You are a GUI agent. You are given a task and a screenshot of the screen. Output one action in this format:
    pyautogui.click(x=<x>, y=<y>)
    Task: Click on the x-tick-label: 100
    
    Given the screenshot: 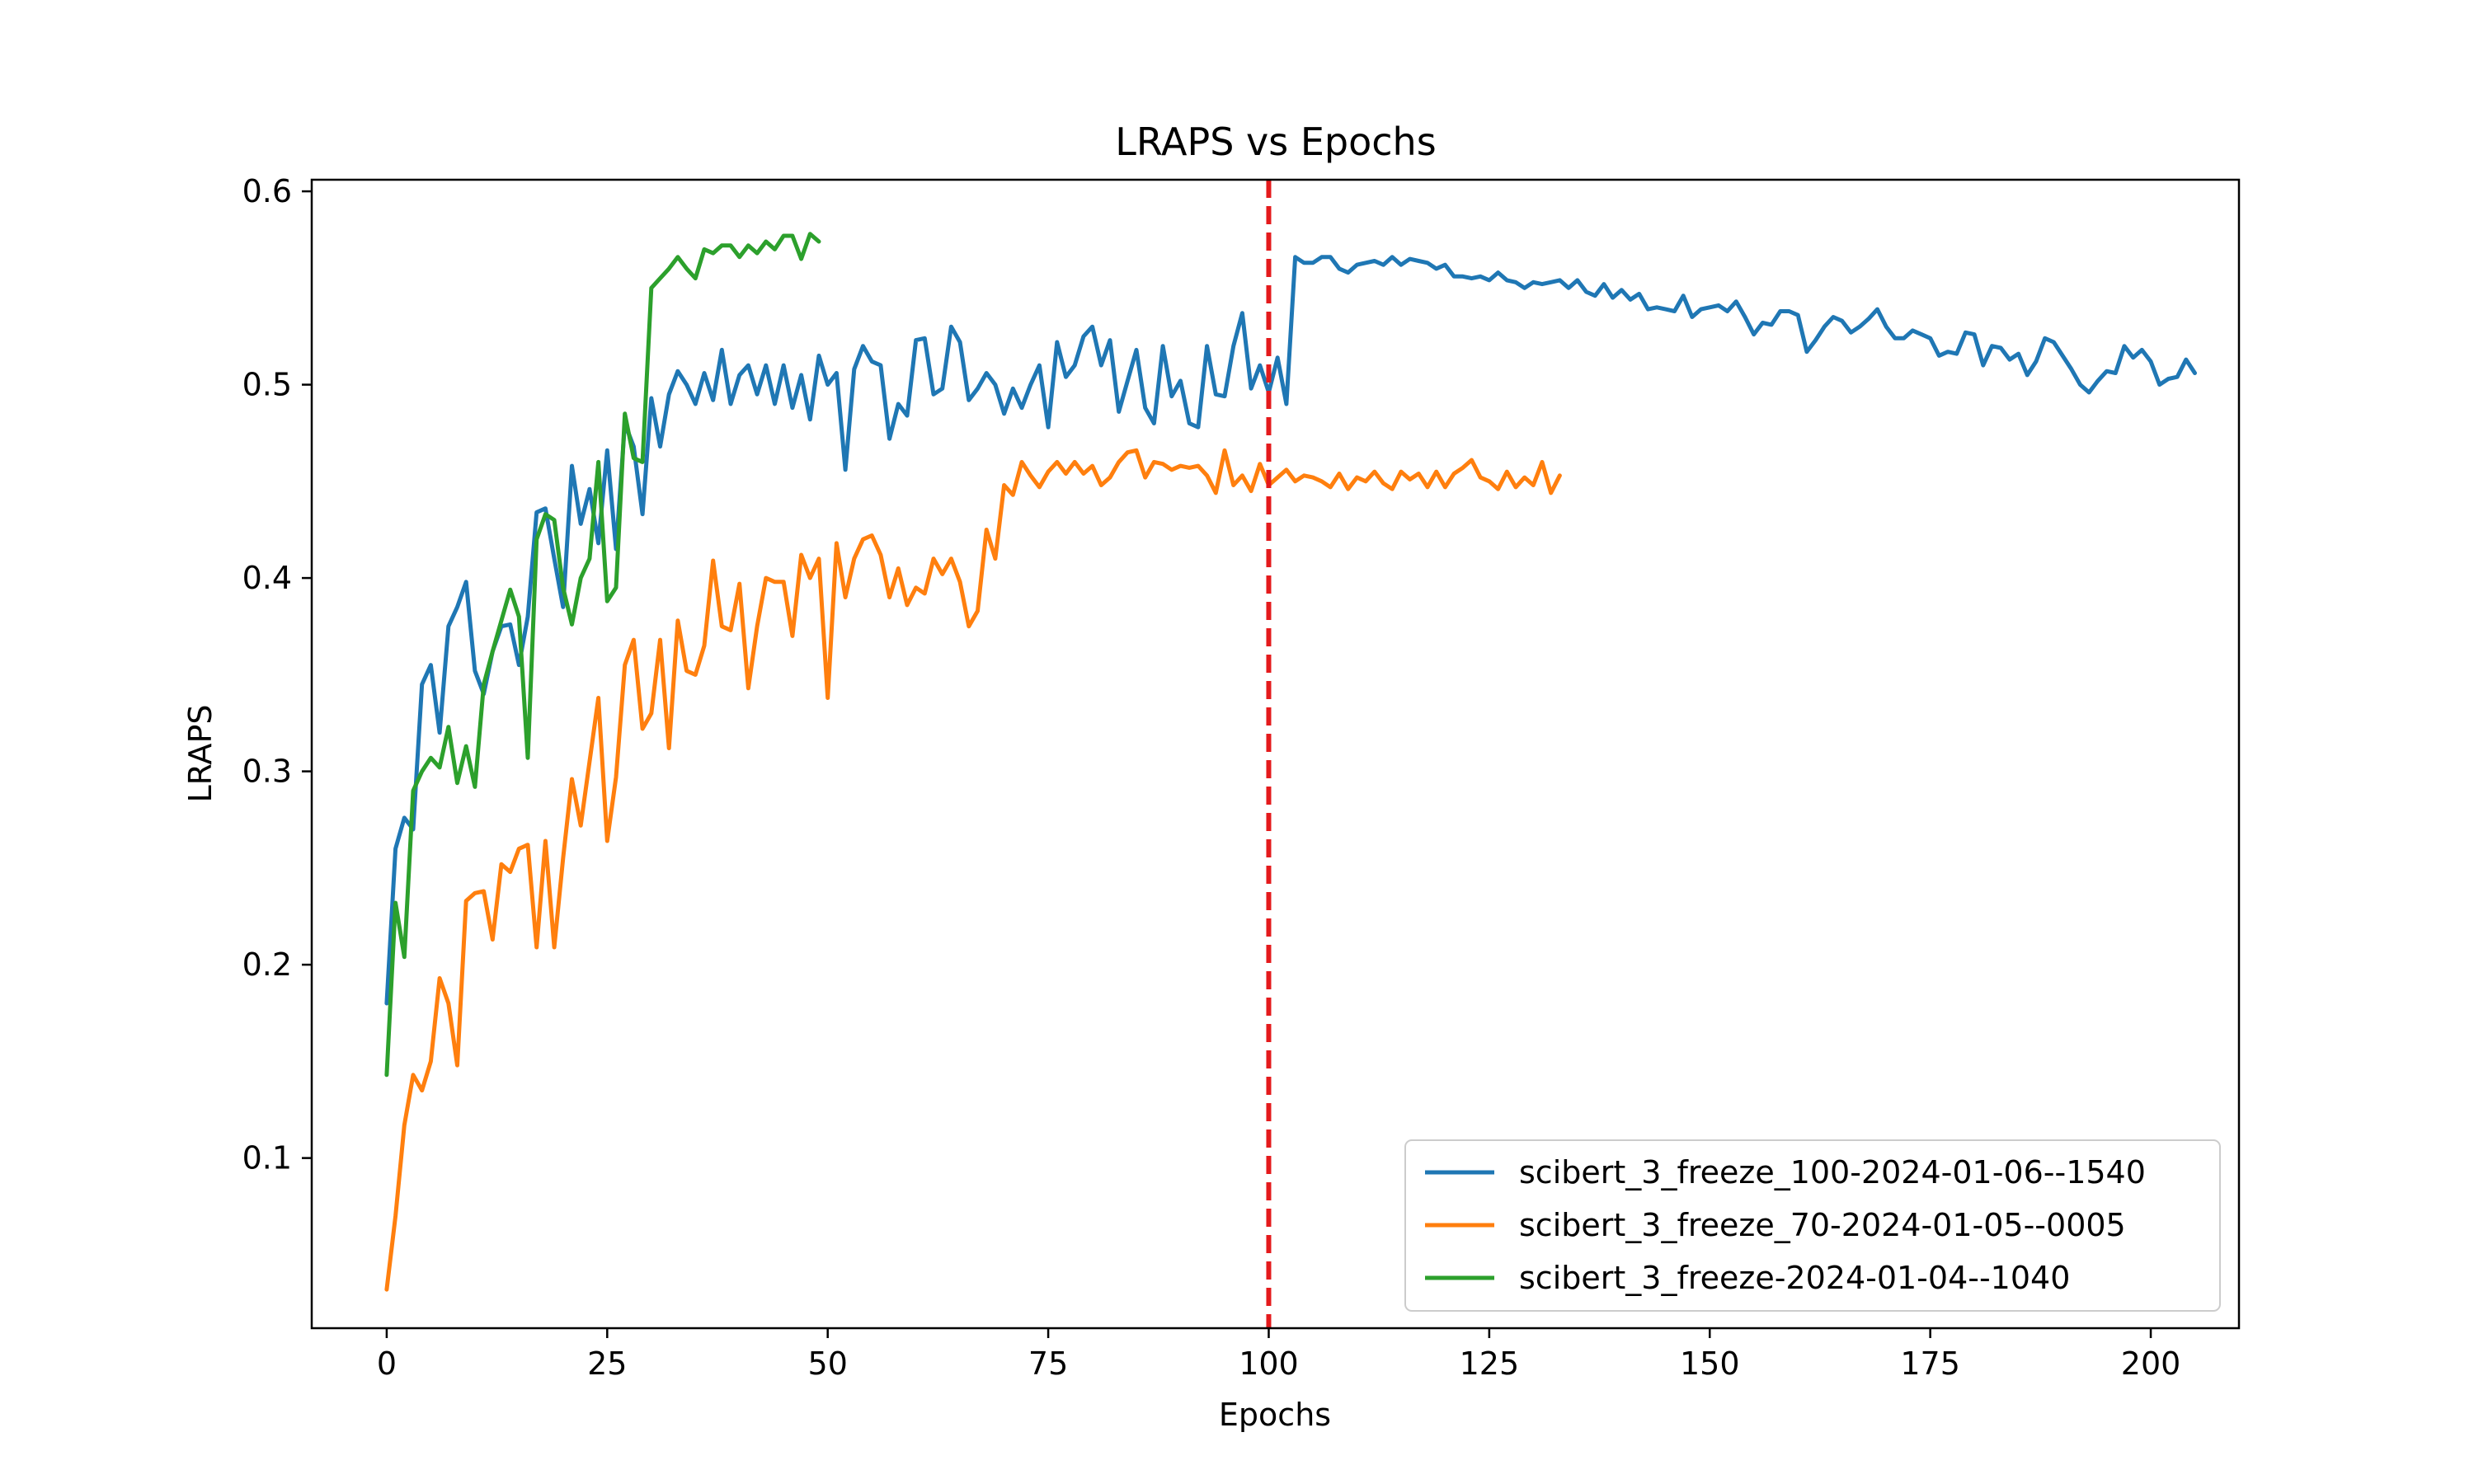 What is the action you would take?
    pyautogui.click(x=1269, y=1363)
    